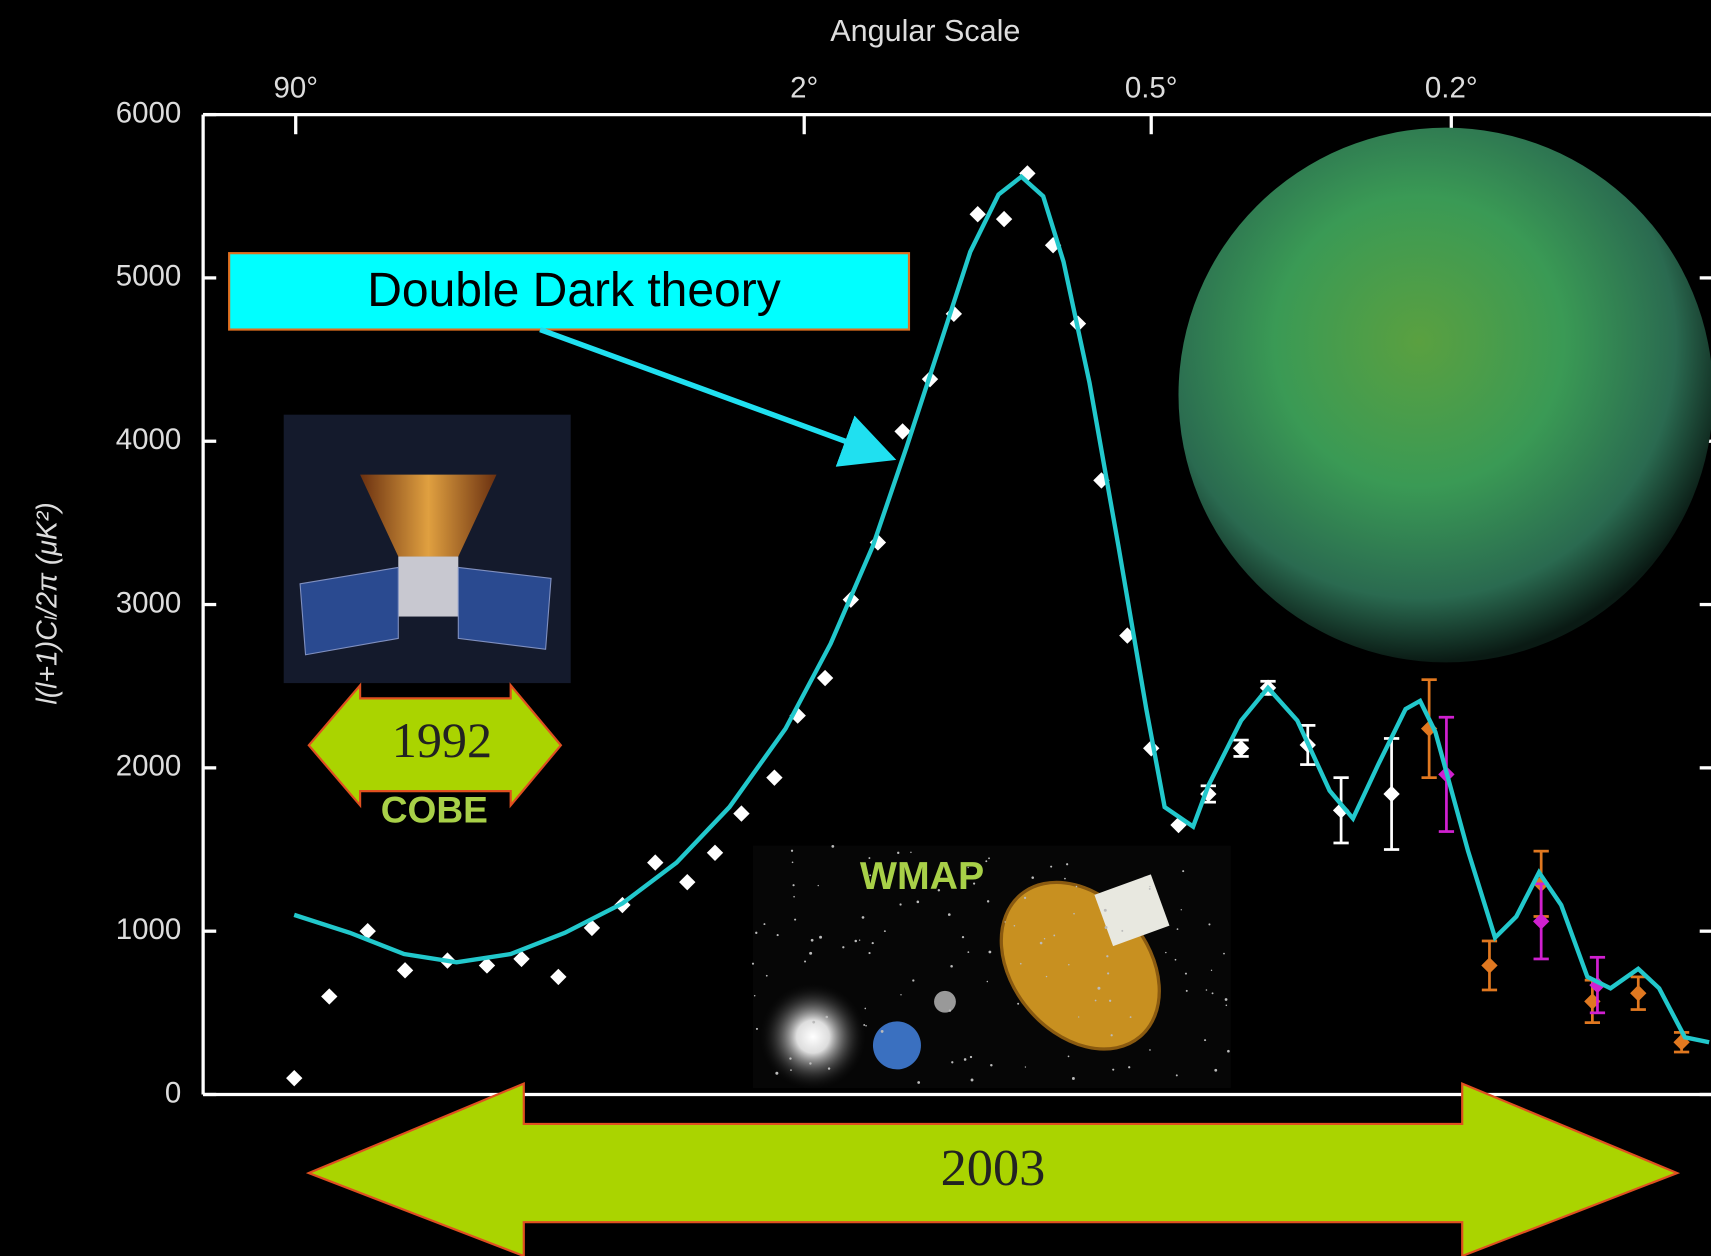  Describe the element at coordinates (149, 439) in the screenshot. I see `y-tick-label: 4000` at that location.